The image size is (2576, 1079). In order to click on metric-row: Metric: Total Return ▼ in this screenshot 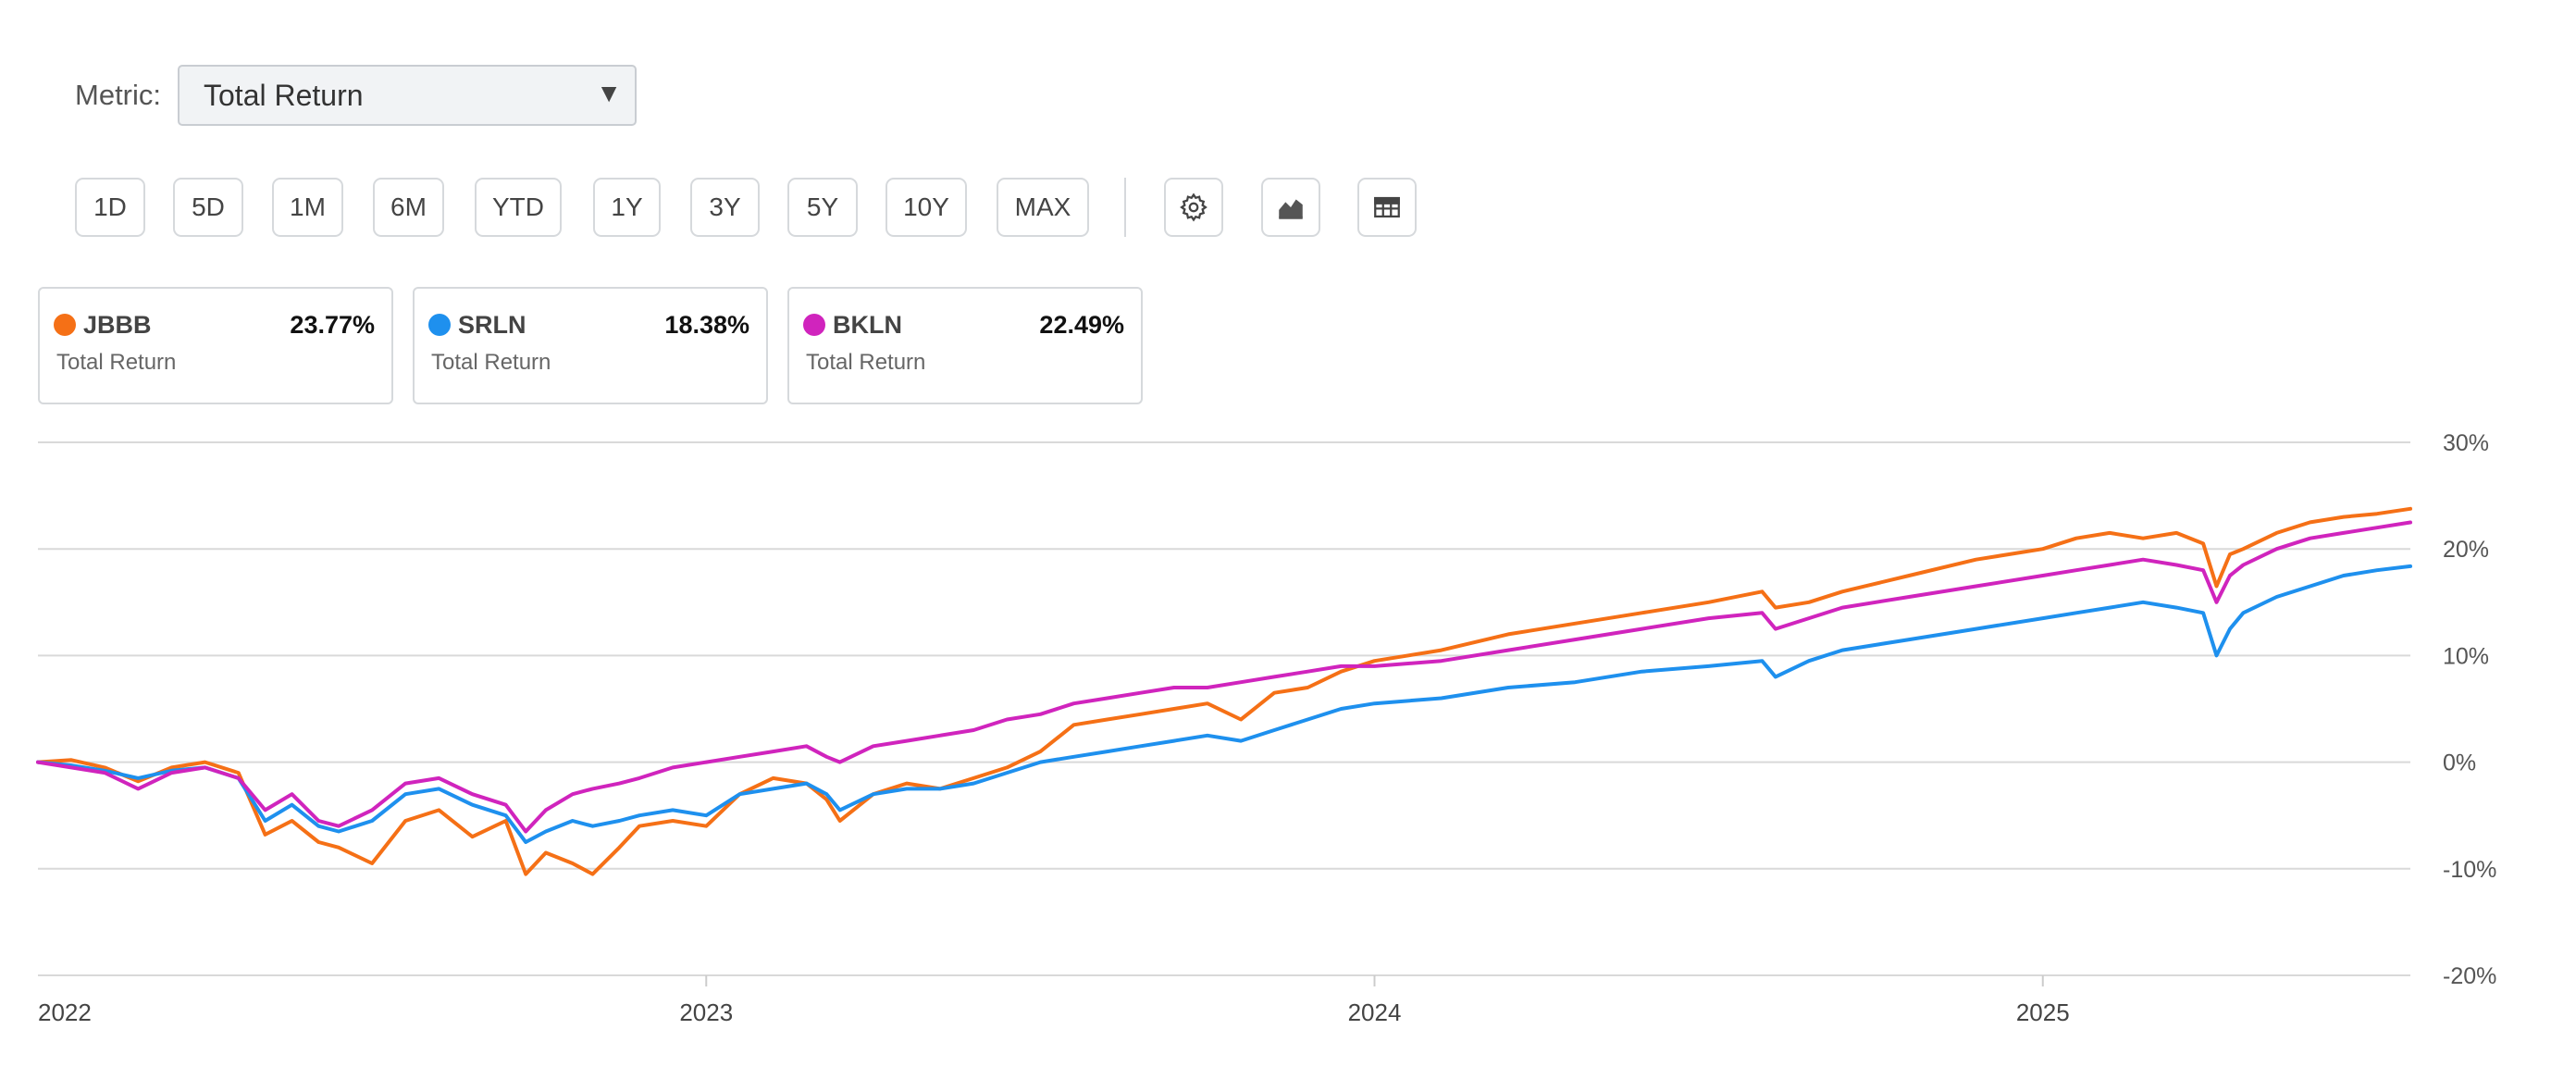, I will do `click(356, 95)`.